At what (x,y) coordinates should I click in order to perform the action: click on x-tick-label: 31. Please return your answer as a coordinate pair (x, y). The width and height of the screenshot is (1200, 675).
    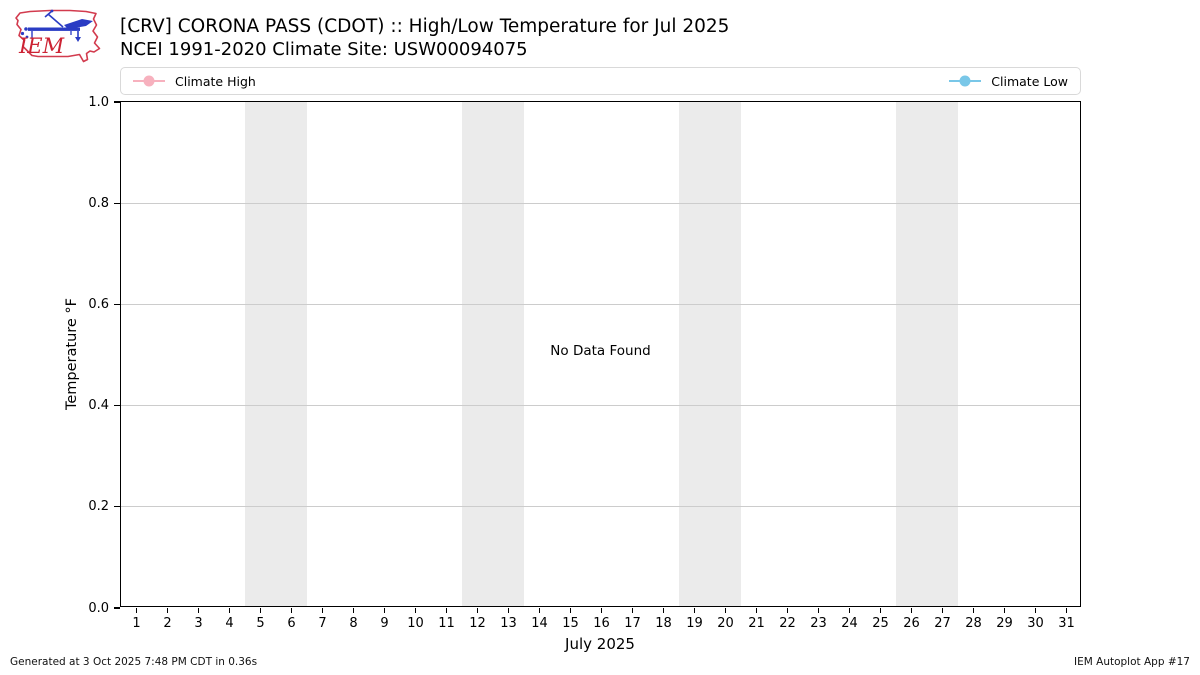
    Looking at the image, I should click on (1066, 623).